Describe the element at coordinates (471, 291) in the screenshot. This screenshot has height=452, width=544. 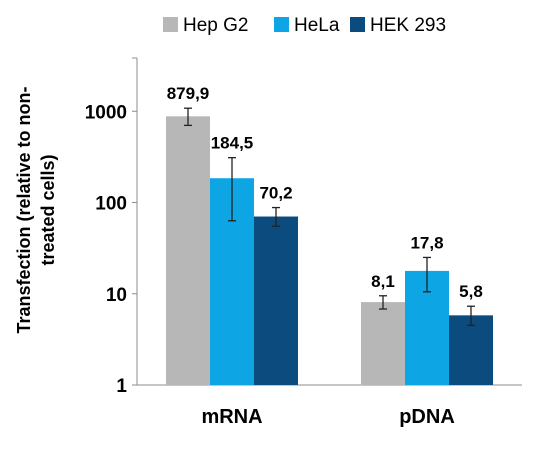
I see `data-label: 5,8` at that location.